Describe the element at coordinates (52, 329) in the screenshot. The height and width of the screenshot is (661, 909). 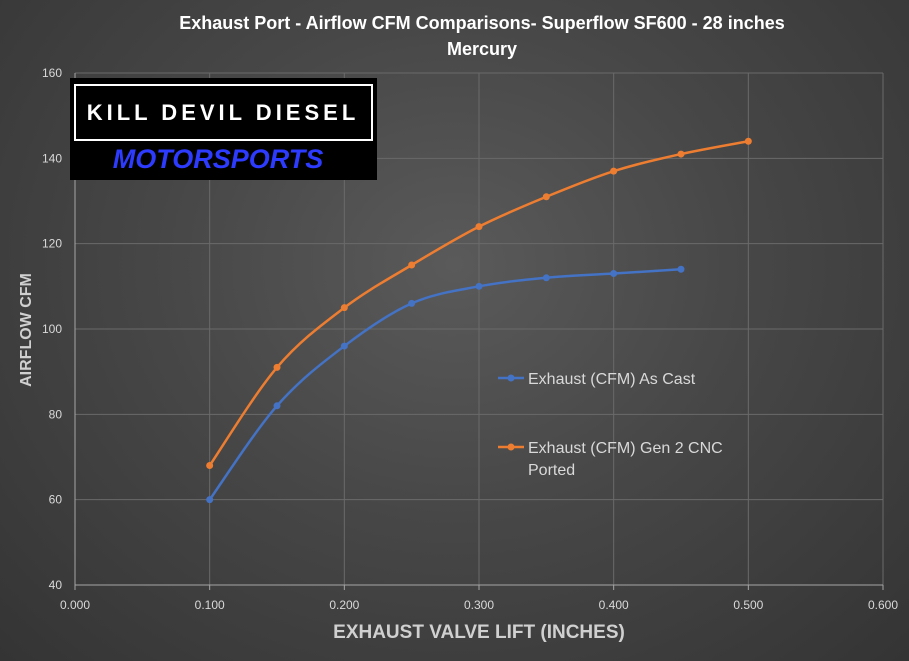
I see `y-tick-label: 100` at that location.